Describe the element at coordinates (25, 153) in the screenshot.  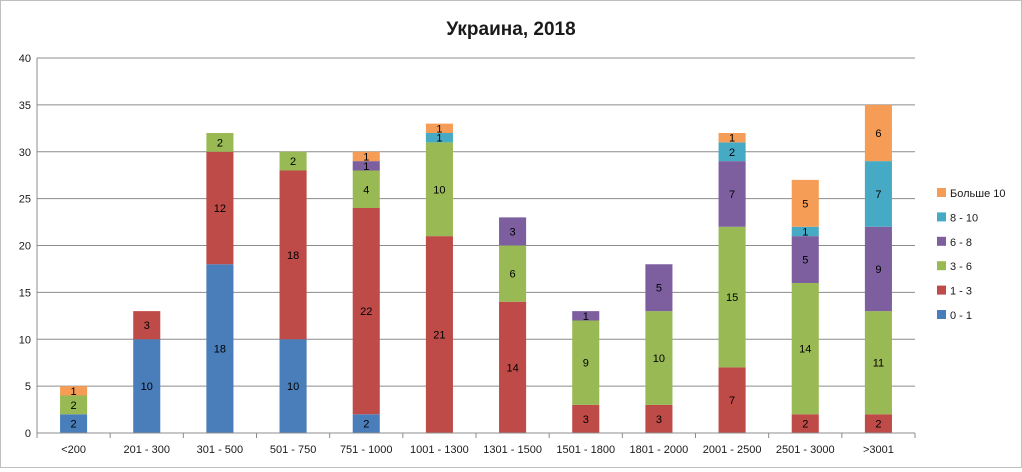
I see `y-tick-label: 30` at that location.